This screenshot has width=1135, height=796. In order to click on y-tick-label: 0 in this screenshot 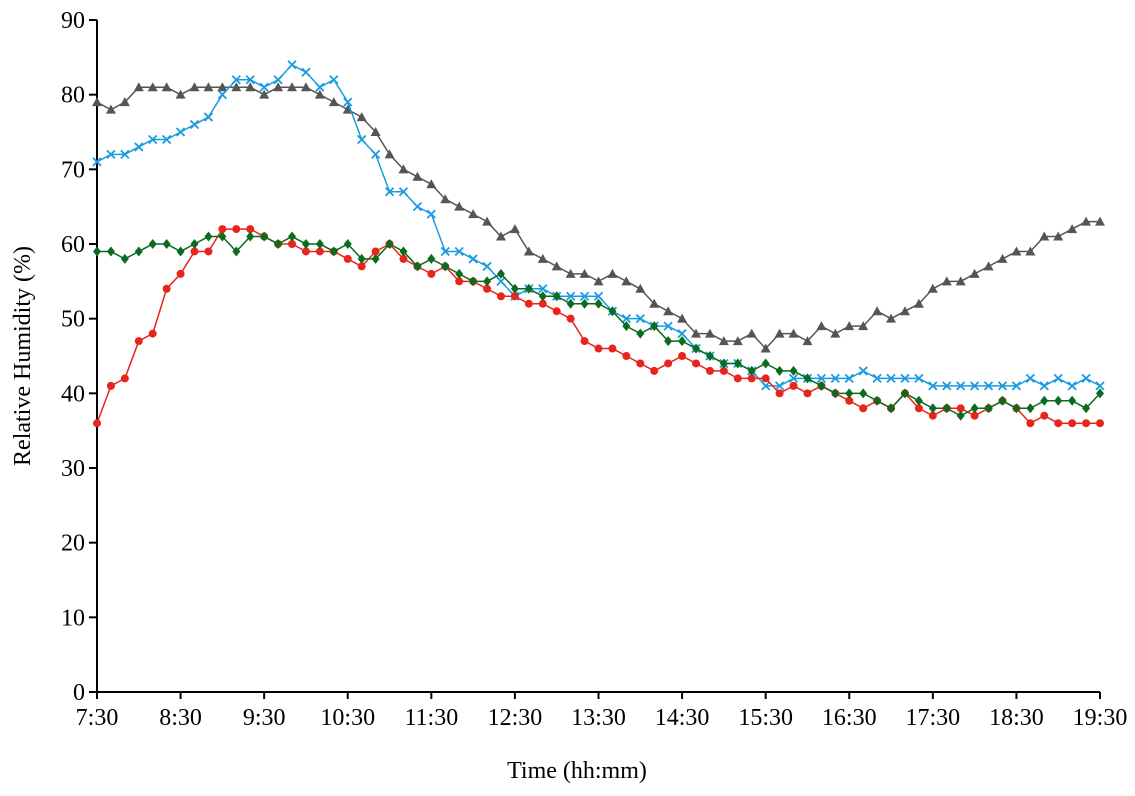, I will do `click(79, 693)`.